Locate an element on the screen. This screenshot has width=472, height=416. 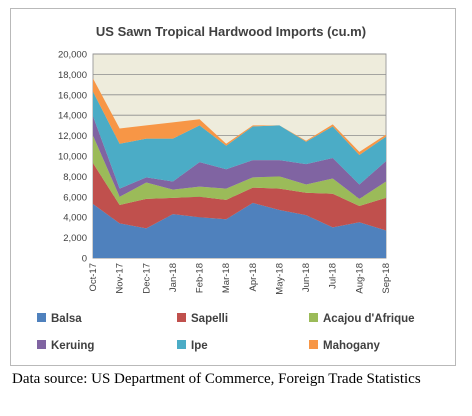
area-balsa is located at coordinates (239, 230).